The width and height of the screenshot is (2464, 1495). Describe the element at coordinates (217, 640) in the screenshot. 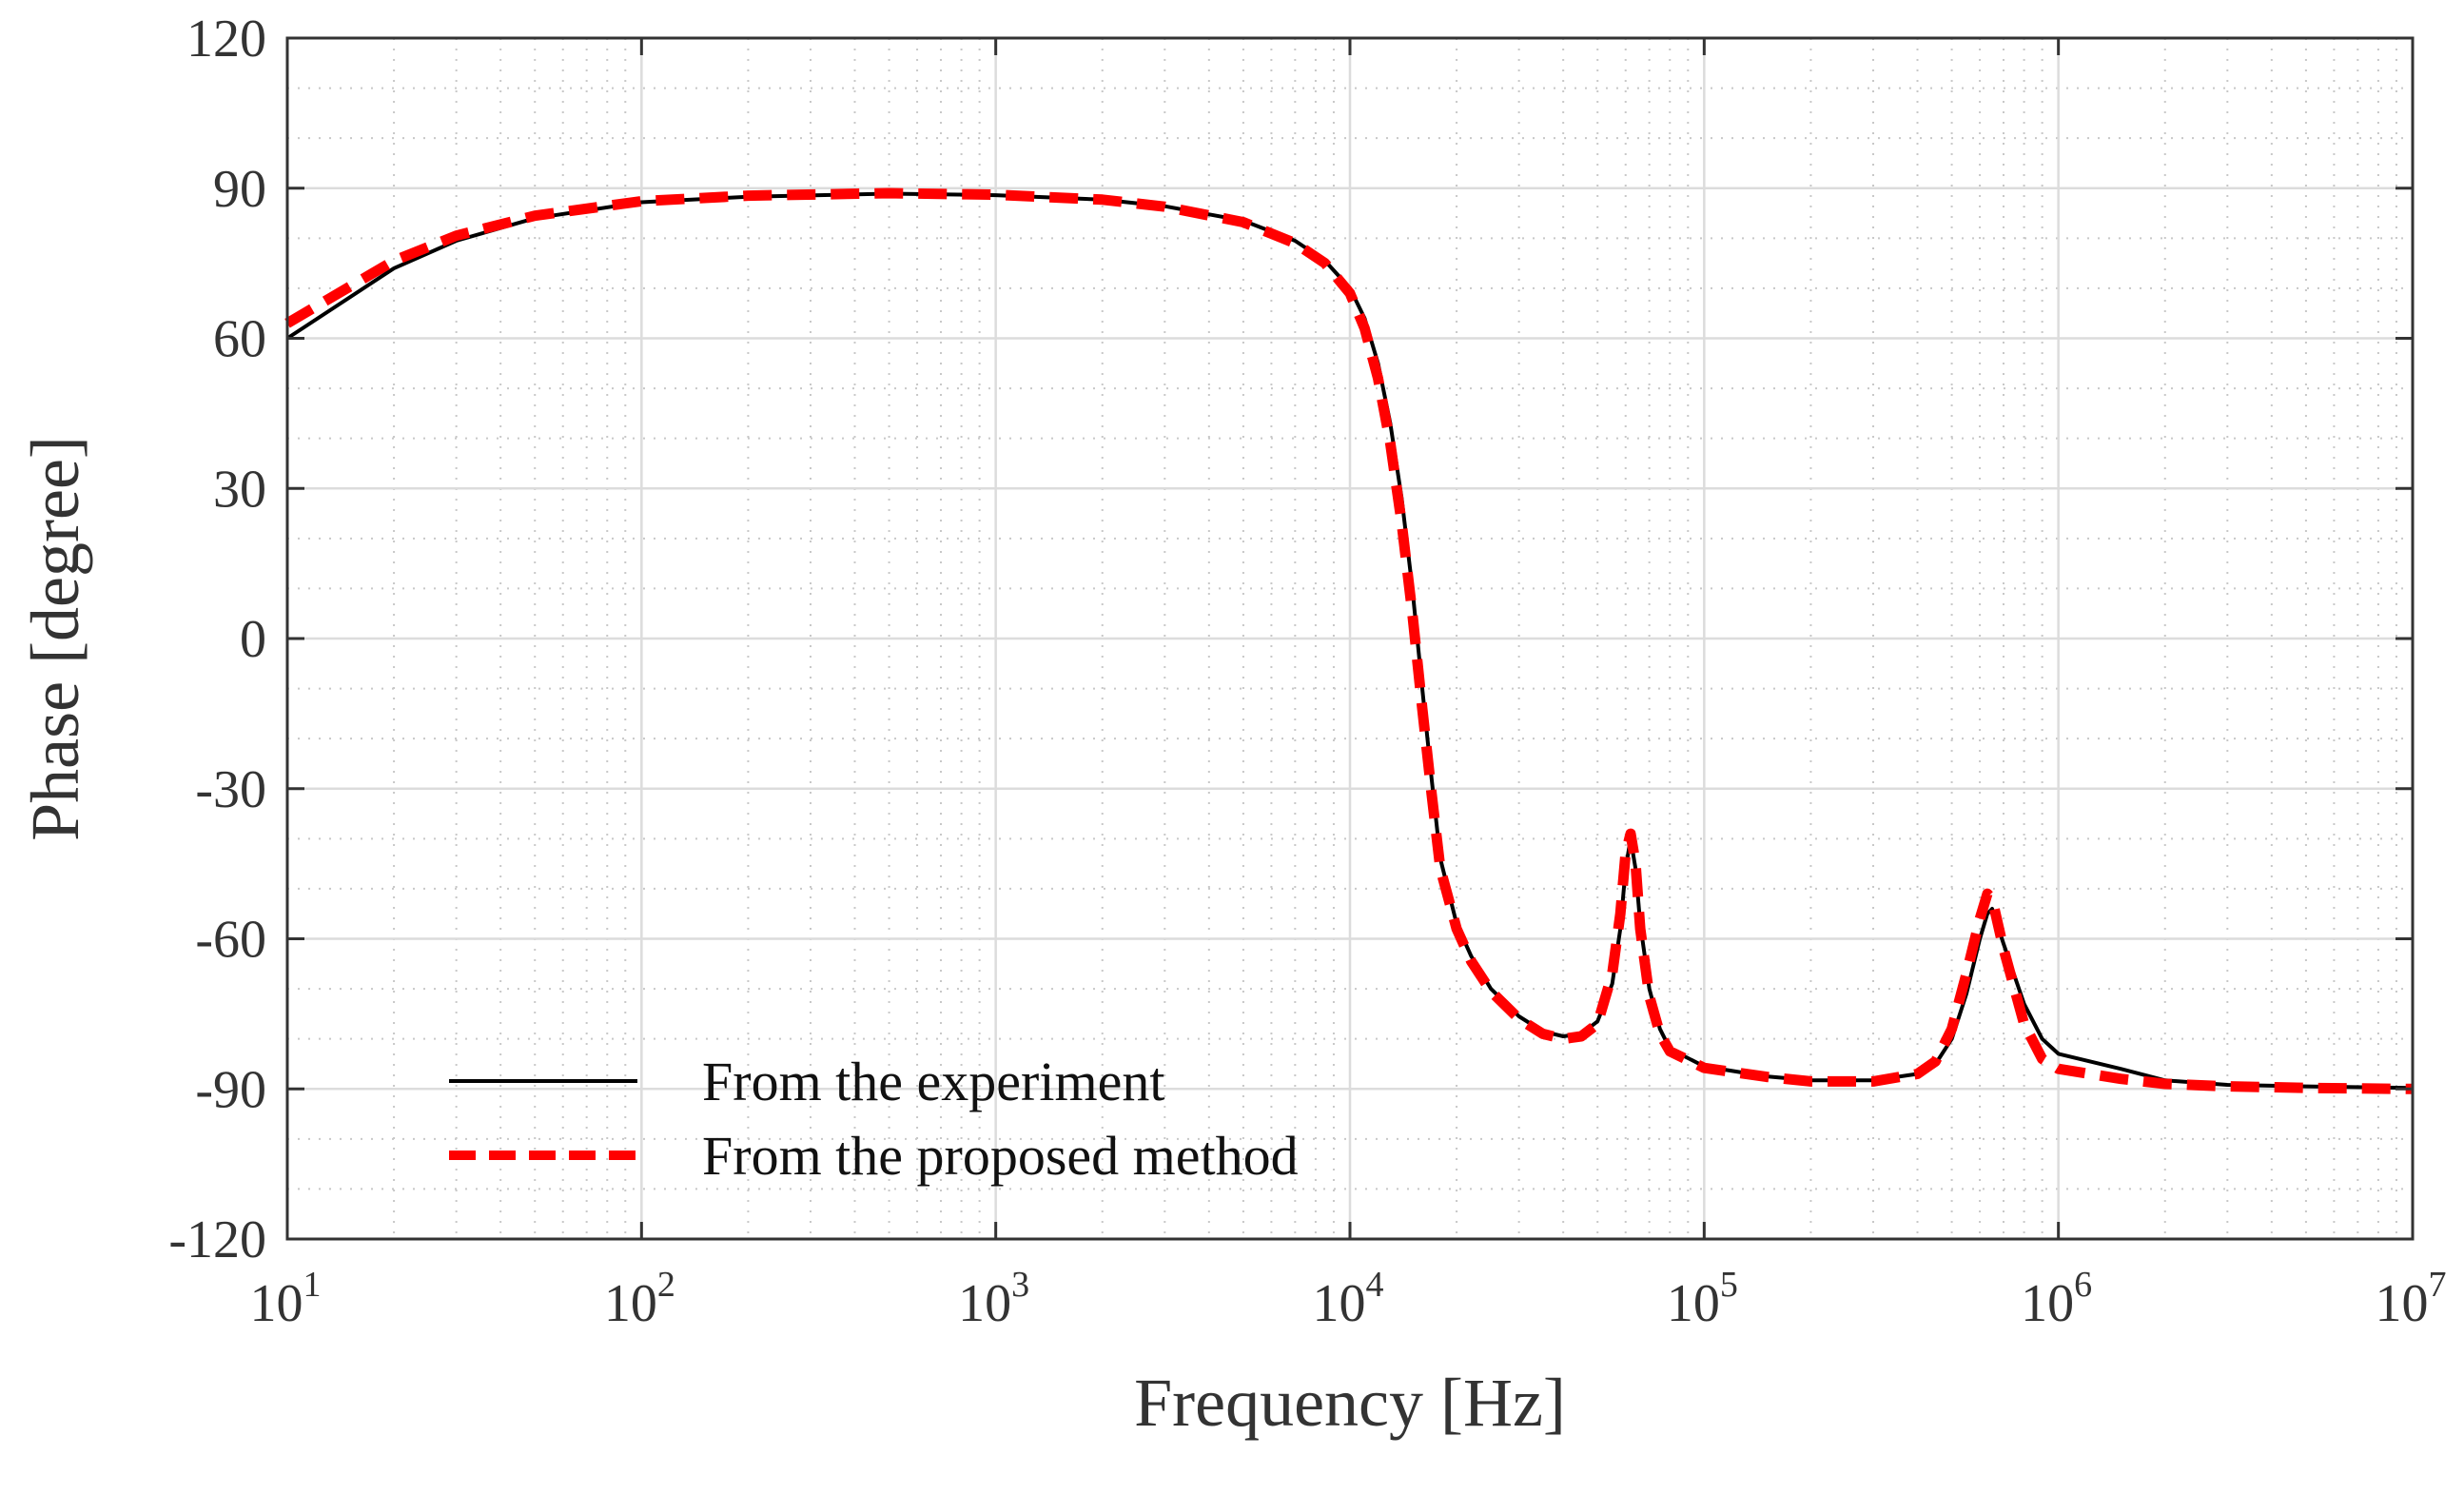

I see `y-tick-labels: 120 90 60 30 0 -30 -60 -90 -120` at that location.